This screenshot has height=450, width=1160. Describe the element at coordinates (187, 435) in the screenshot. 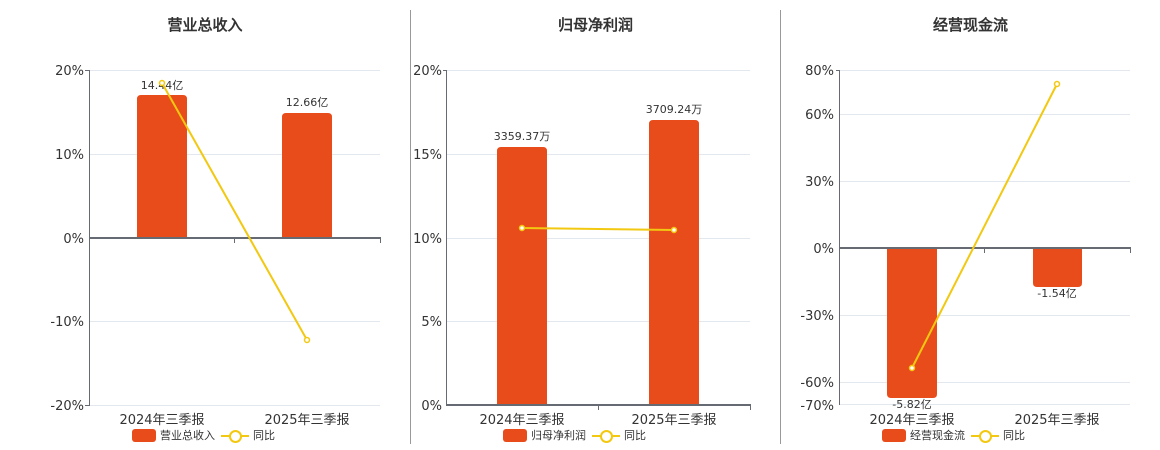

I see `legend-label: 营业总收入` at that location.